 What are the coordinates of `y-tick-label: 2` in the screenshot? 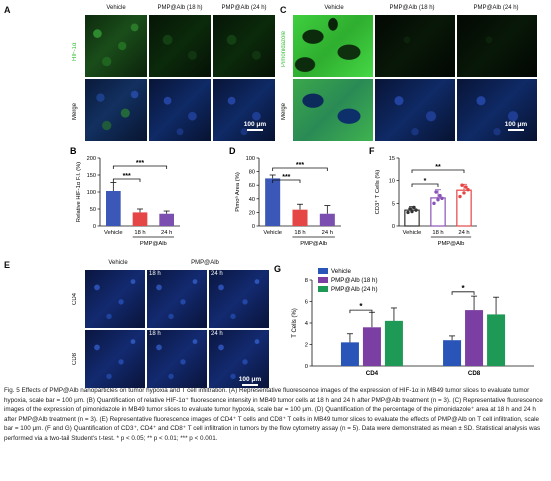 It's located at (306, 346).